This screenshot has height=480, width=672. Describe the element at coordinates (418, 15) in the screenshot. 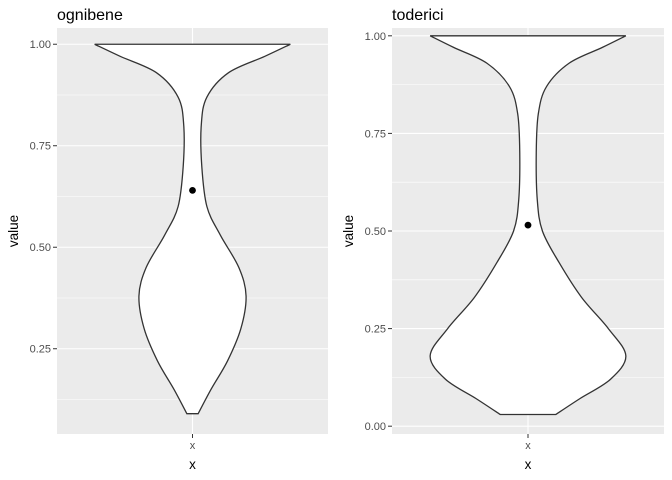

I see `plot-title-toderici: toderici` at that location.